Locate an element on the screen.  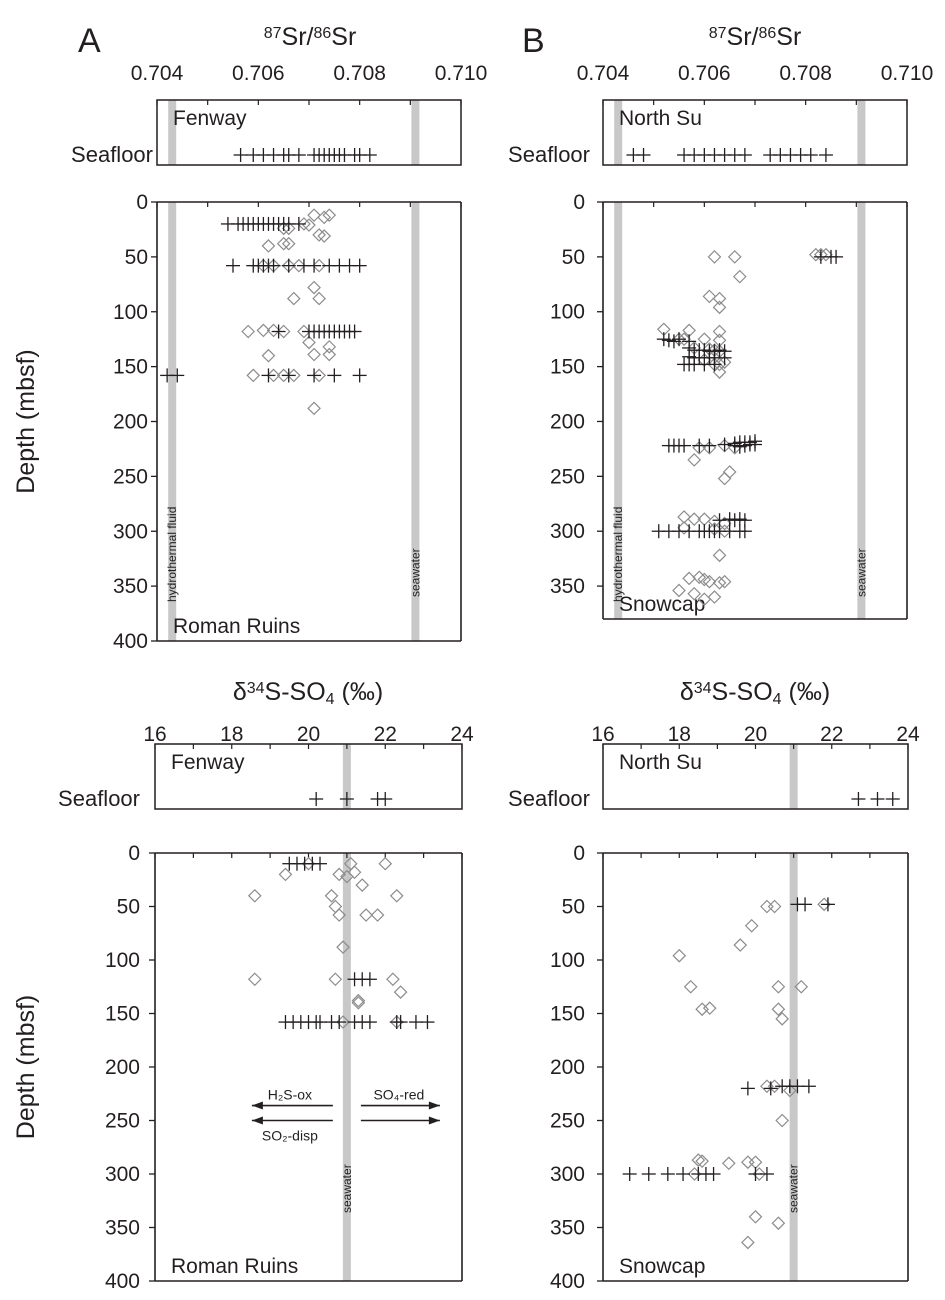
axis-title-part: 34 is located at coordinates (256, 688).